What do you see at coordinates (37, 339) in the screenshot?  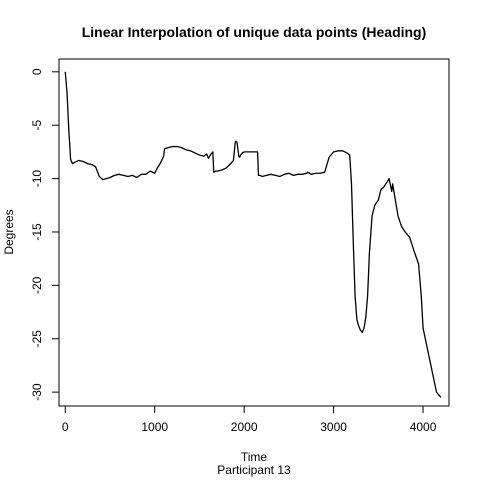 I see `y-tick-label: -25` at bounding box center [37, 339].